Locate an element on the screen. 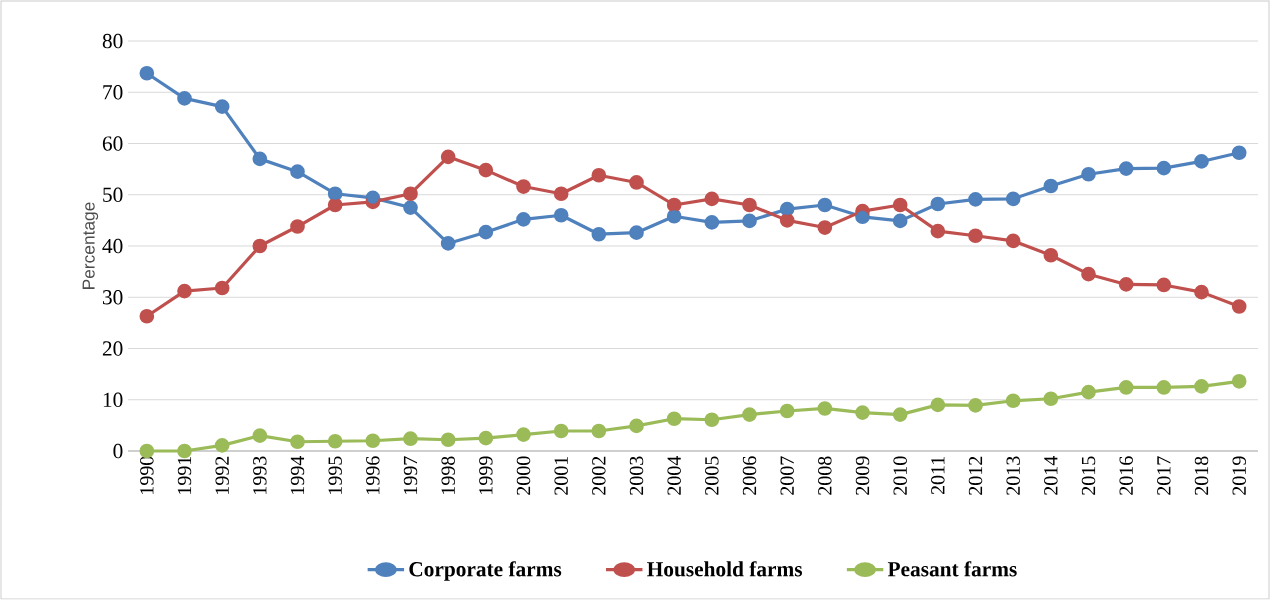 Image resolution: width=1270 pixels, height=600 pixels. x-tick-label: 2011 is located at coordinates (938, 475).